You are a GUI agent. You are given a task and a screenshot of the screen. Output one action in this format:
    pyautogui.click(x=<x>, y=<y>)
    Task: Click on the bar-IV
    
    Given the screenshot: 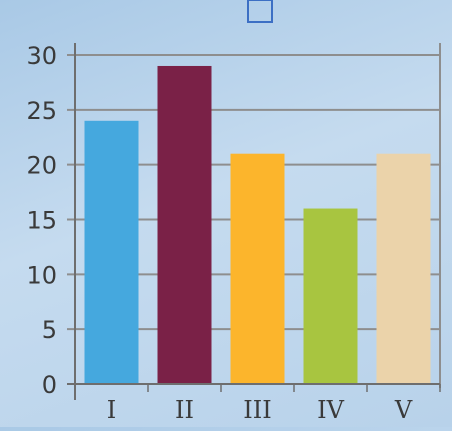 What is the action you would take?
    pyautogui.click(x=330, y=296)
    